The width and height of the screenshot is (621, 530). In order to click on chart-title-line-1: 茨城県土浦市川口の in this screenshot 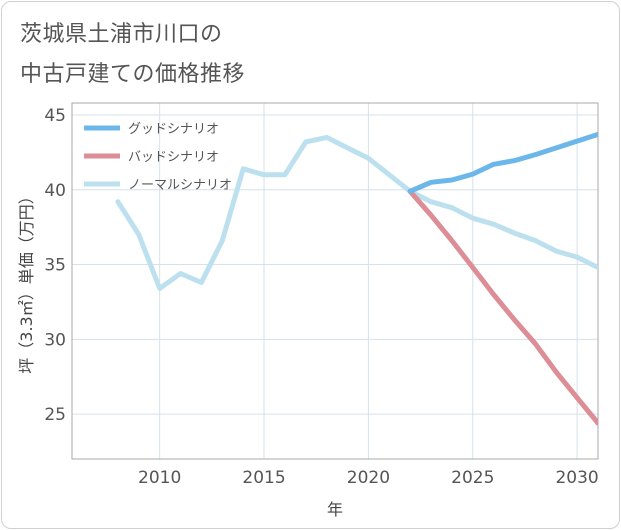, I will do `click(121, 34)`.